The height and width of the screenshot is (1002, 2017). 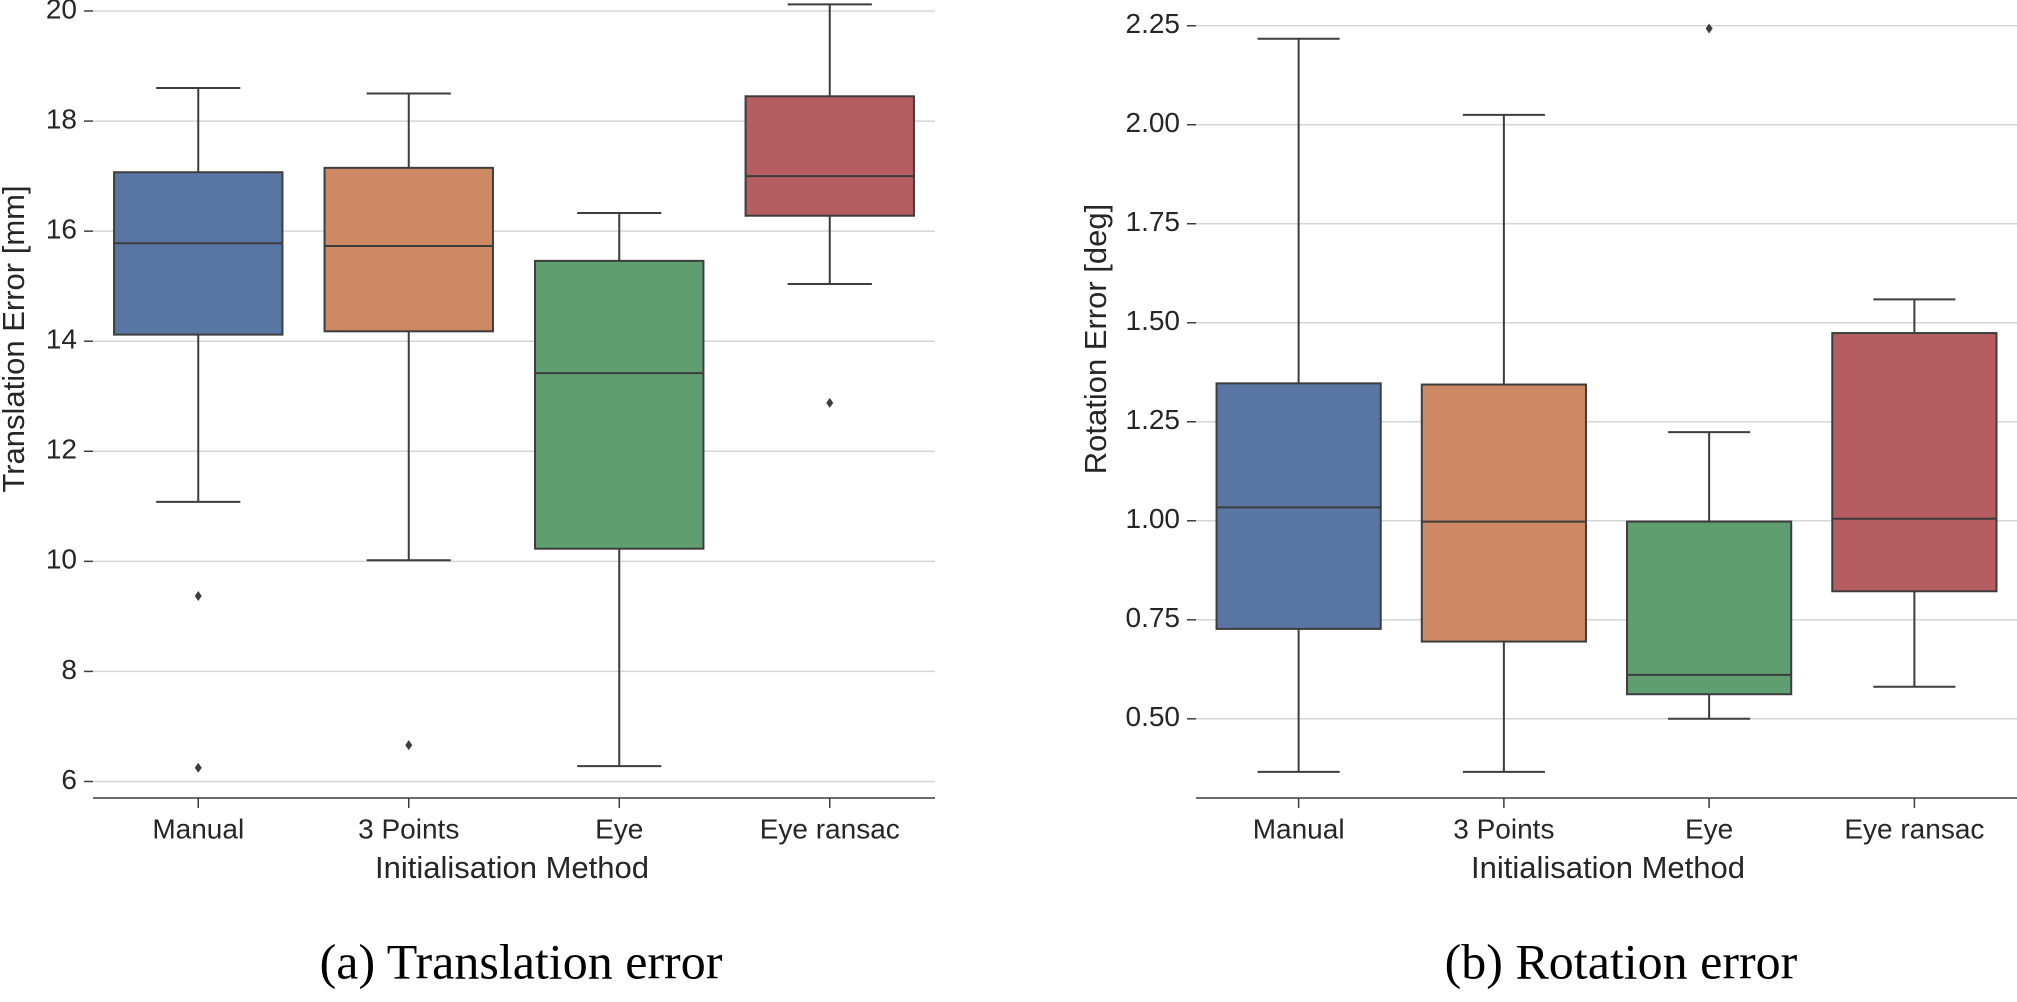 What do you see at coordinates (1153, 518) in the screenshot?
I see `y-tick-label: 1.00` at bounding box center [1153, 518].